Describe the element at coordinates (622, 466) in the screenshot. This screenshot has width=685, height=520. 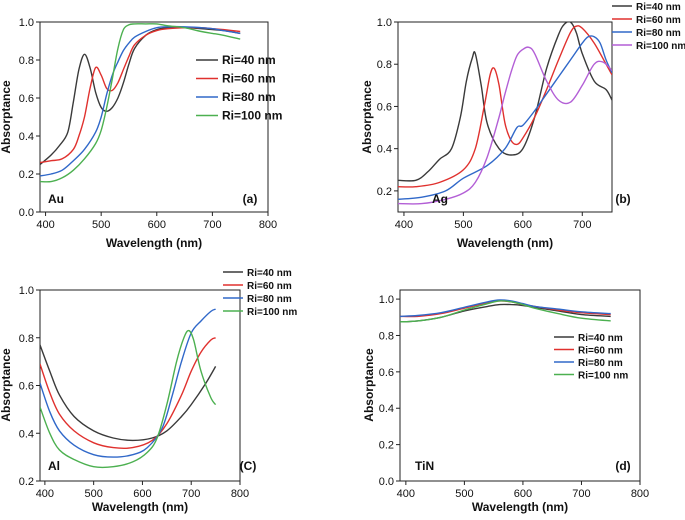
I see `panel-label: (d)` at that location.